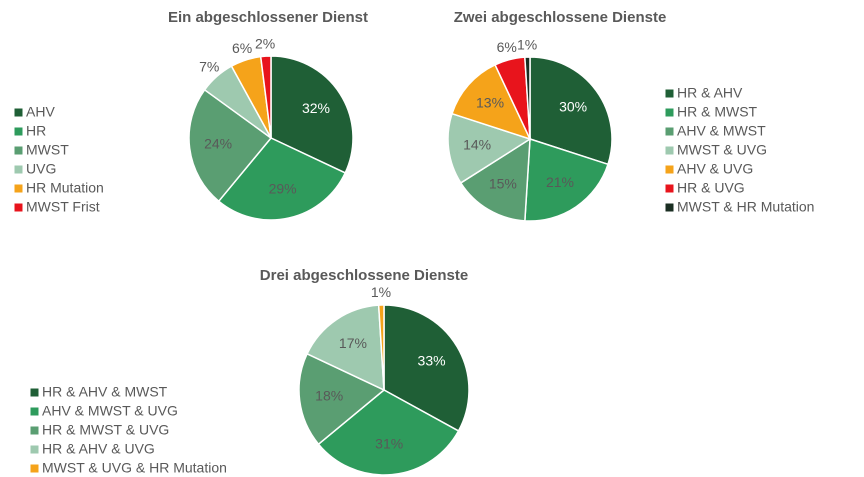  What do you see at coordinates (717, 112) in the screenshot?
I see `legend-label: HR & MWST` at bounding box center [717, 112].